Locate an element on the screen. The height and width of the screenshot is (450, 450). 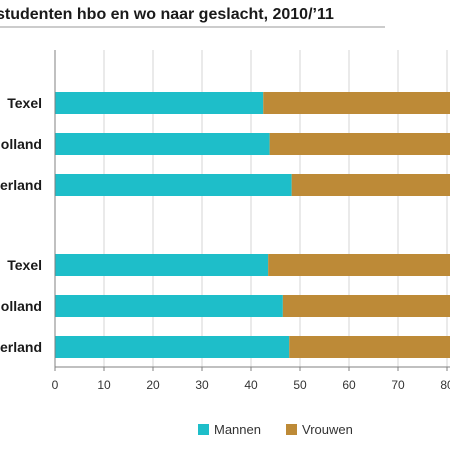
x-tick-label: 60 is located at coordinates (349, 385).